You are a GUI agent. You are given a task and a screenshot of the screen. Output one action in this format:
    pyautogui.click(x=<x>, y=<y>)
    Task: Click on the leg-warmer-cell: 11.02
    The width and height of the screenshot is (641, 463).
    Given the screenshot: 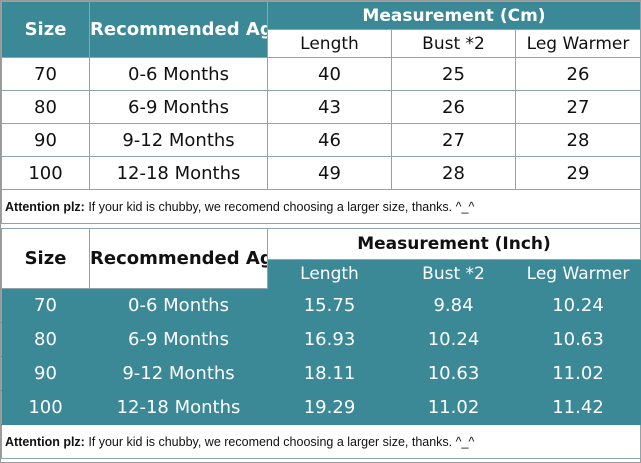 What is the action you would take?
    pyautogui.click(x=577, y=373)
    